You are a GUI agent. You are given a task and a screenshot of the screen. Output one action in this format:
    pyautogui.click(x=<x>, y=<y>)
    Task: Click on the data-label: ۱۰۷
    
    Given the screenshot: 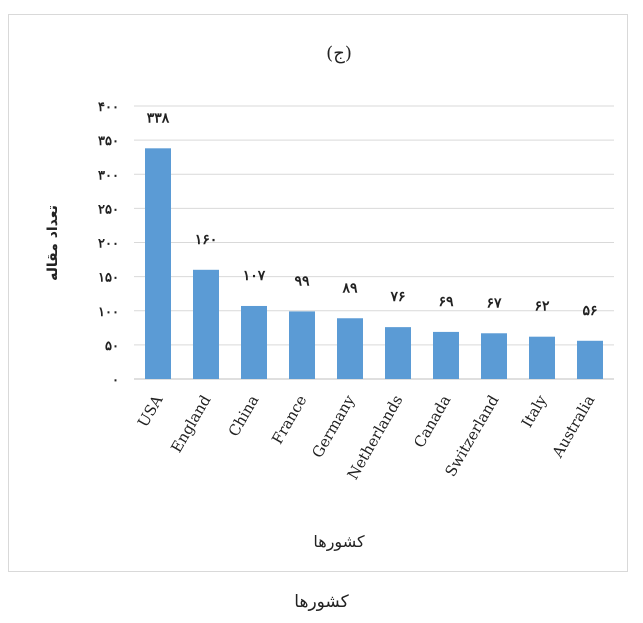 What is the action you would take?
    pyautogui.click(x=254, y=276)
    